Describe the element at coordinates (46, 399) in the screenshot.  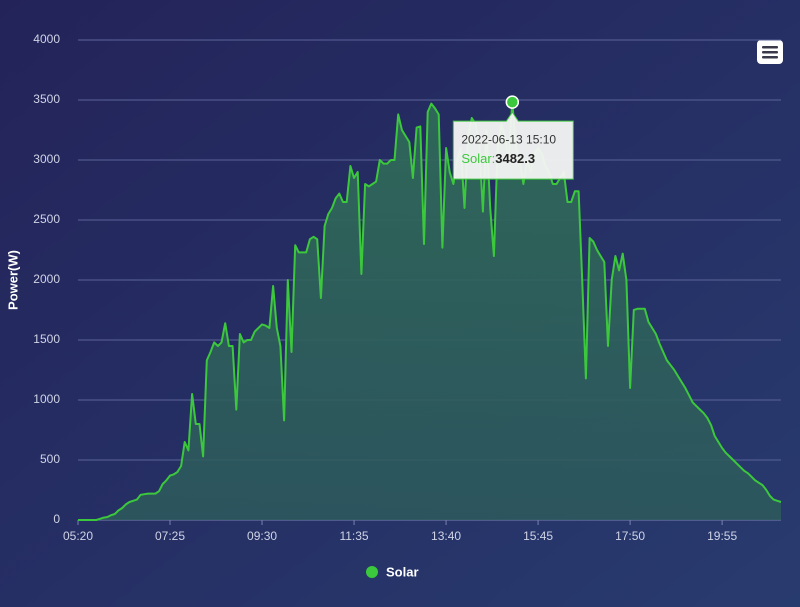
I see `y-tick-label: 1000` at that location.